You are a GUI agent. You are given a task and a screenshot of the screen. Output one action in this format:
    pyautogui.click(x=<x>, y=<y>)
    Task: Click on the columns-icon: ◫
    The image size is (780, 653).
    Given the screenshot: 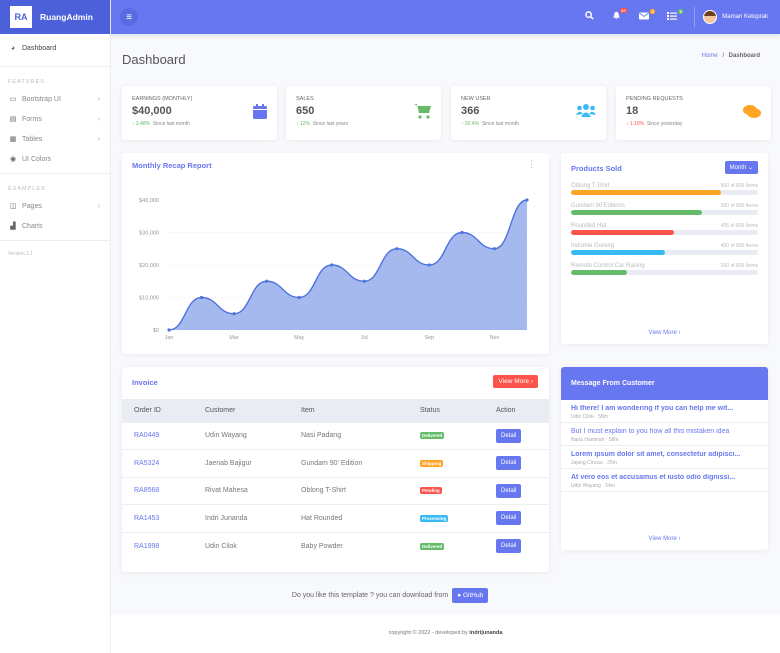 What is the action you would take?
    pyautogui.click(x=13, y=206)
    